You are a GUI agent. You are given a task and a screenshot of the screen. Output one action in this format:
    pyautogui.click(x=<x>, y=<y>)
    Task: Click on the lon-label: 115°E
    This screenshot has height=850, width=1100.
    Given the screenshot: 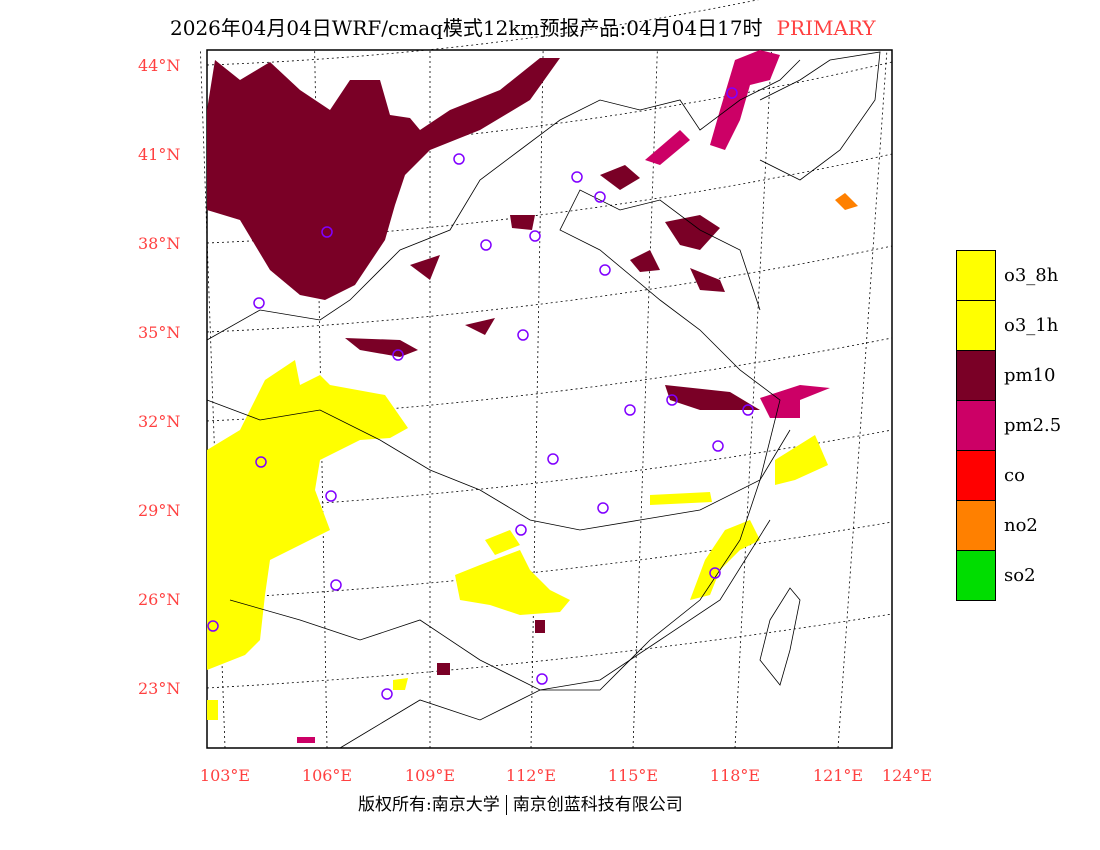 What is the action you would take?
    pyautogui.click(x=633, y=775)
    